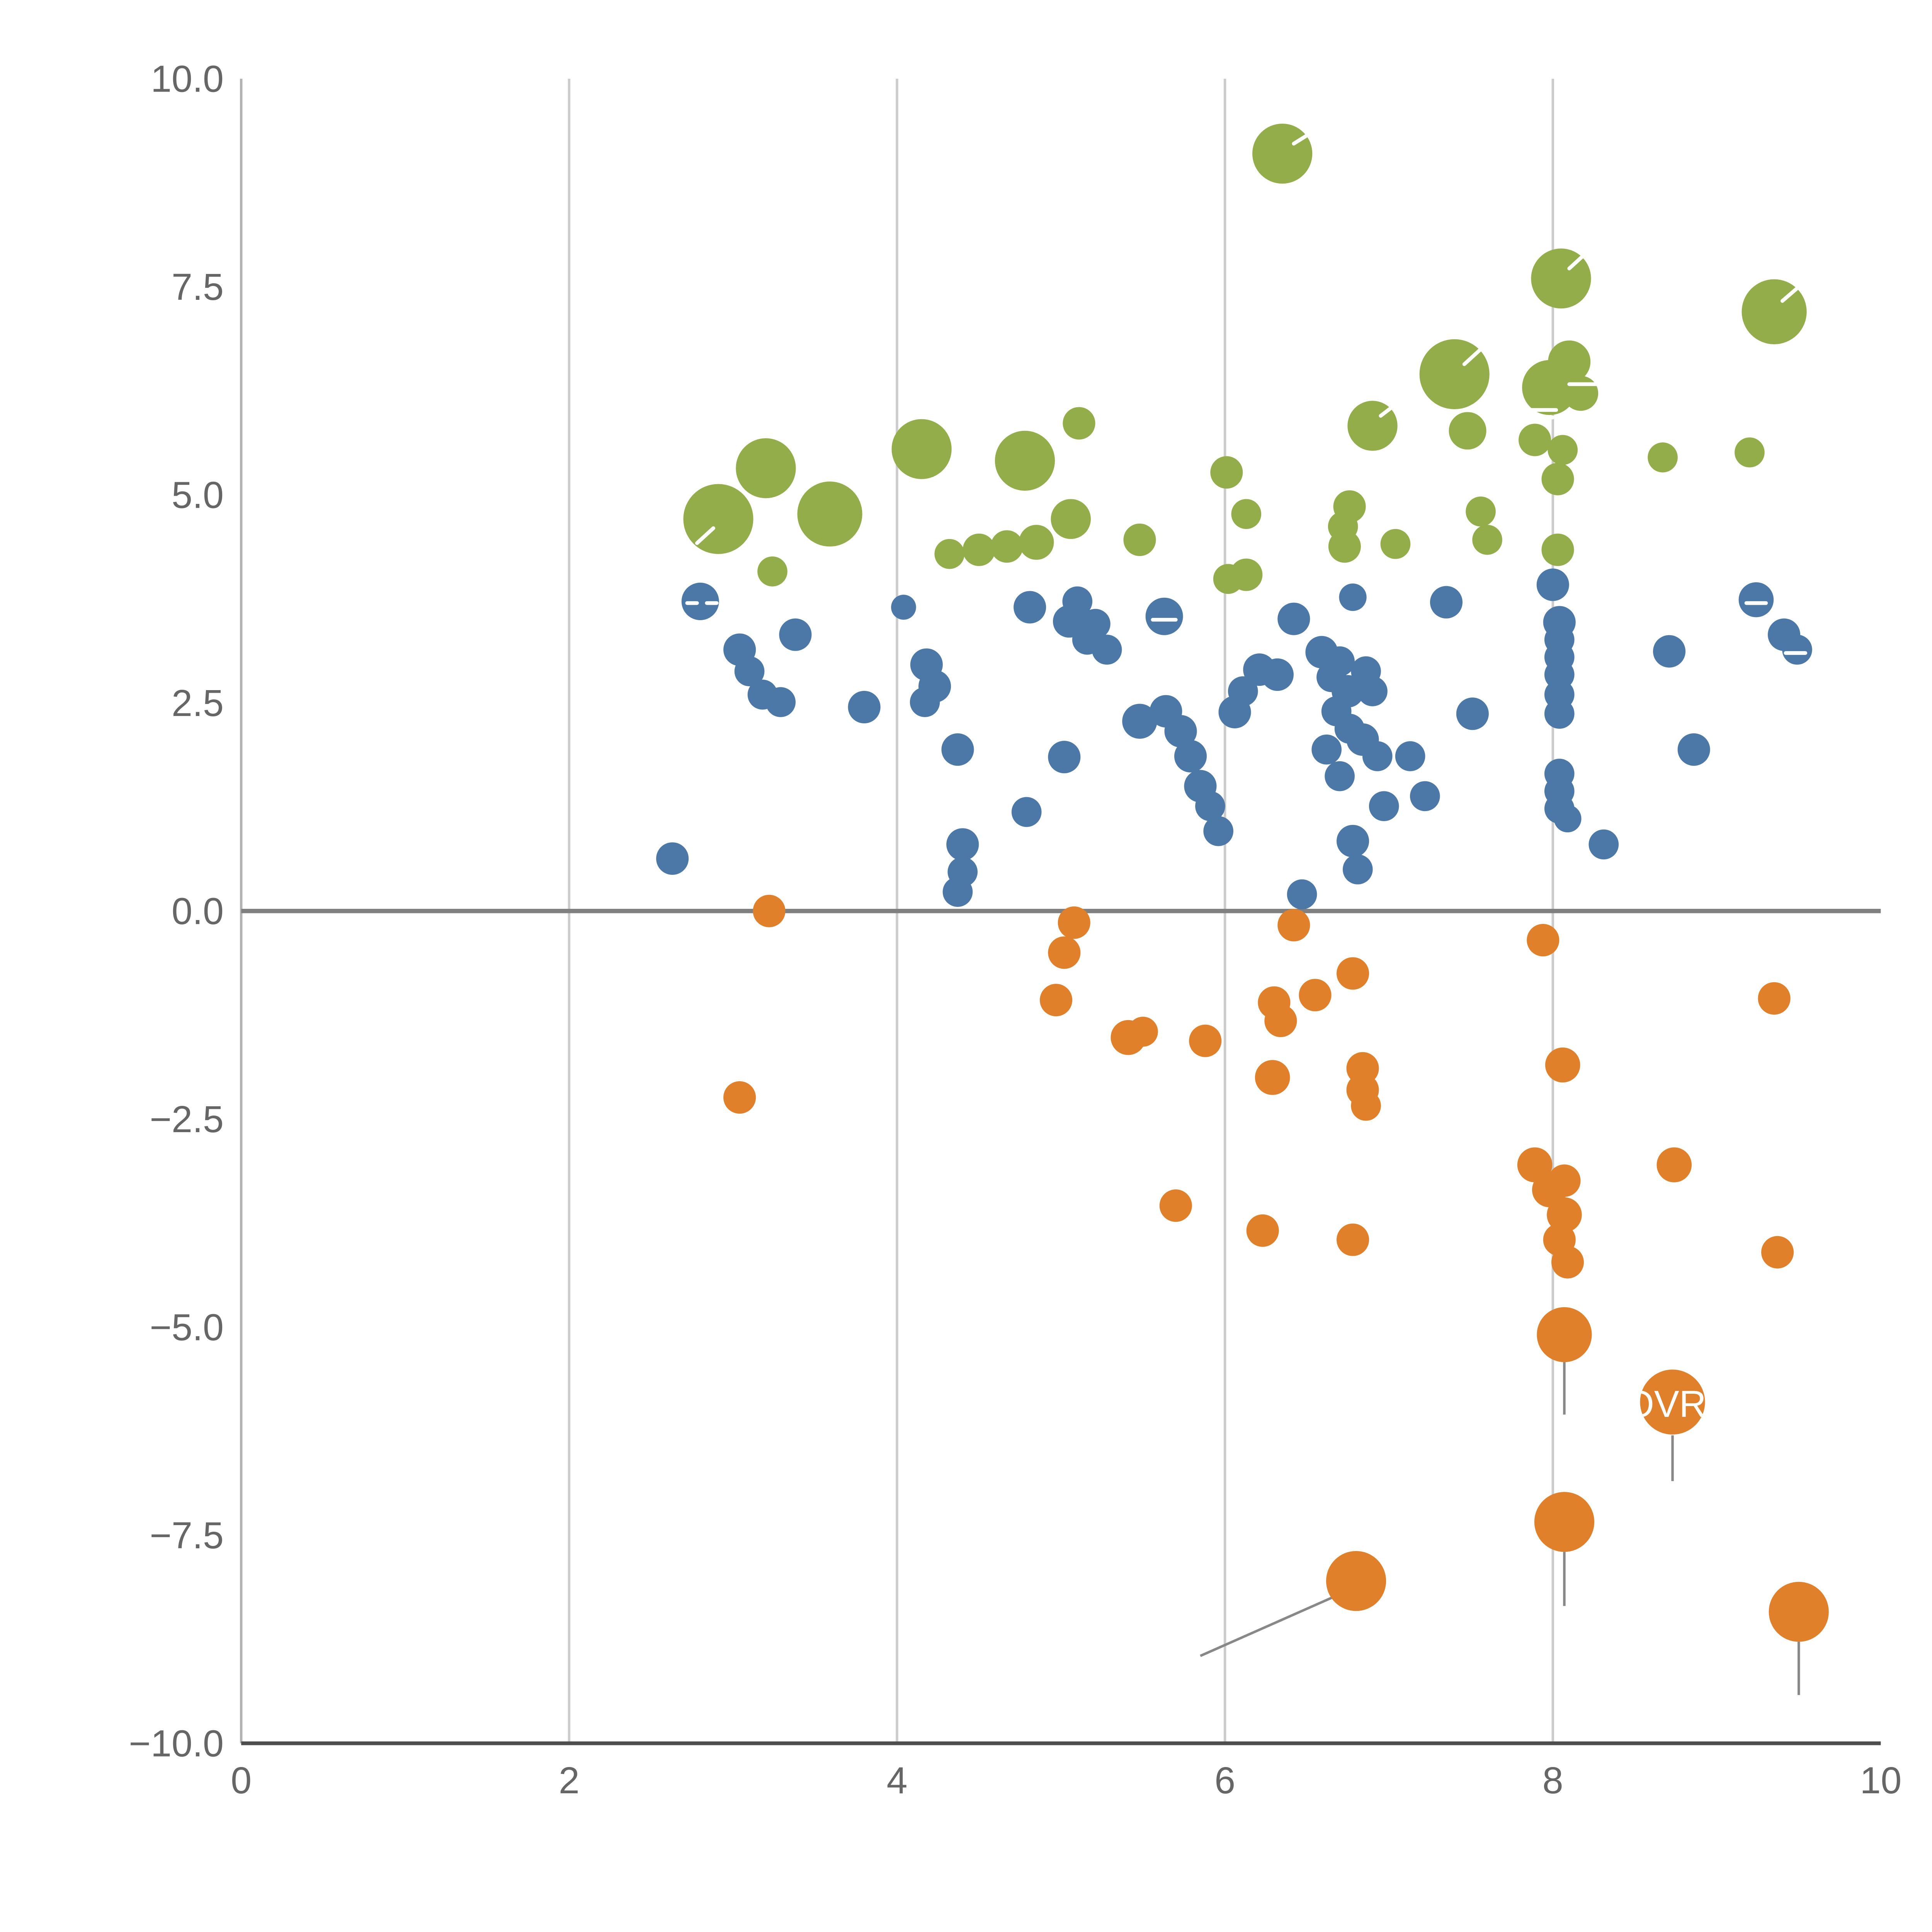 This screenshot has width=1932, height=1932. I want to click on x-tick-label: 10, so click(1881, 1780).